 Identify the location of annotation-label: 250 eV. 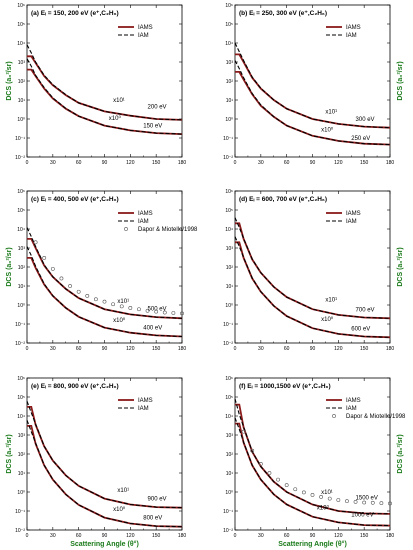
(360, 139).